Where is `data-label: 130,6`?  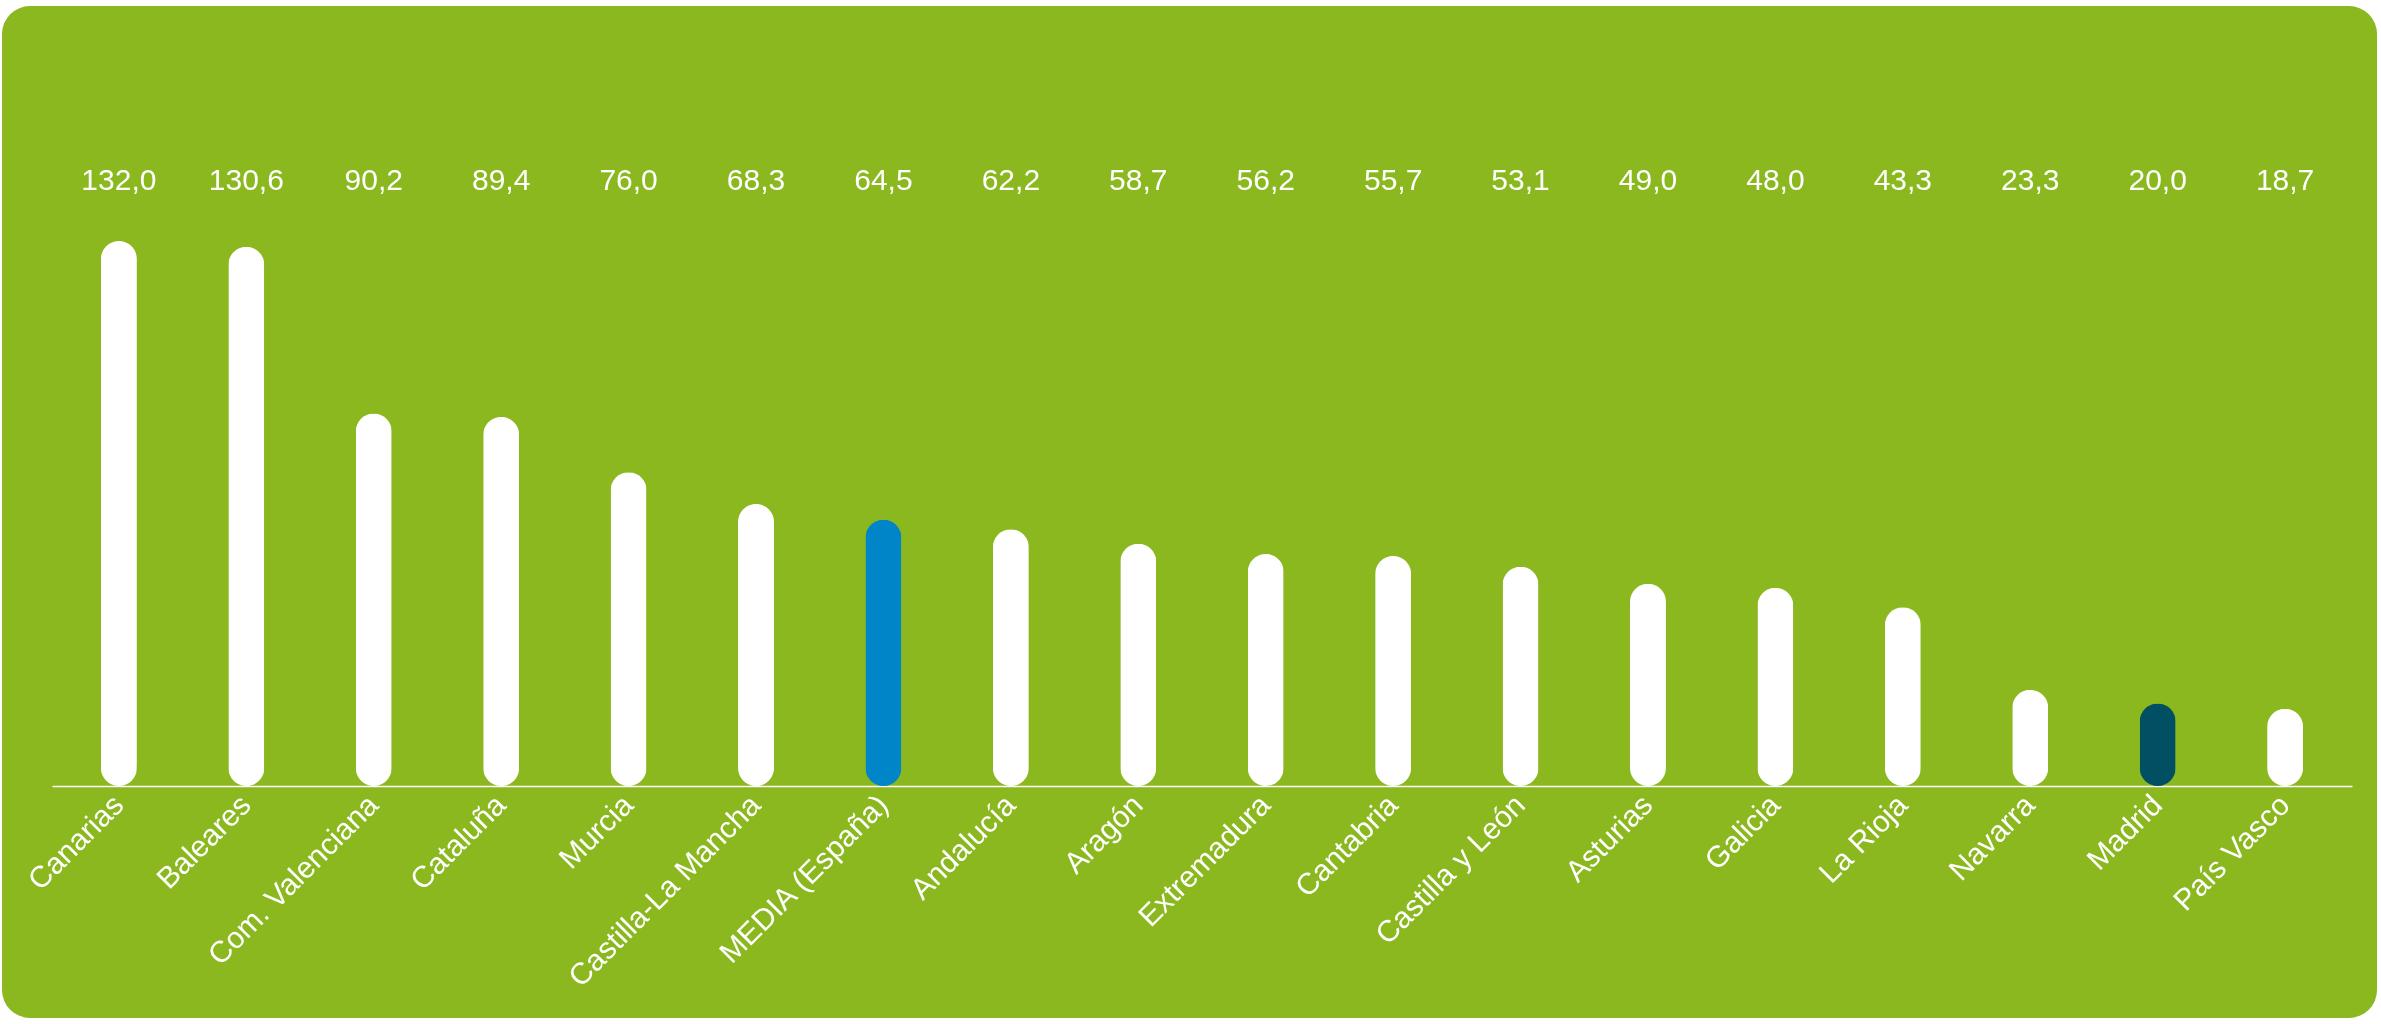 data-label: 130,6 is located at coordinates (246, 179).